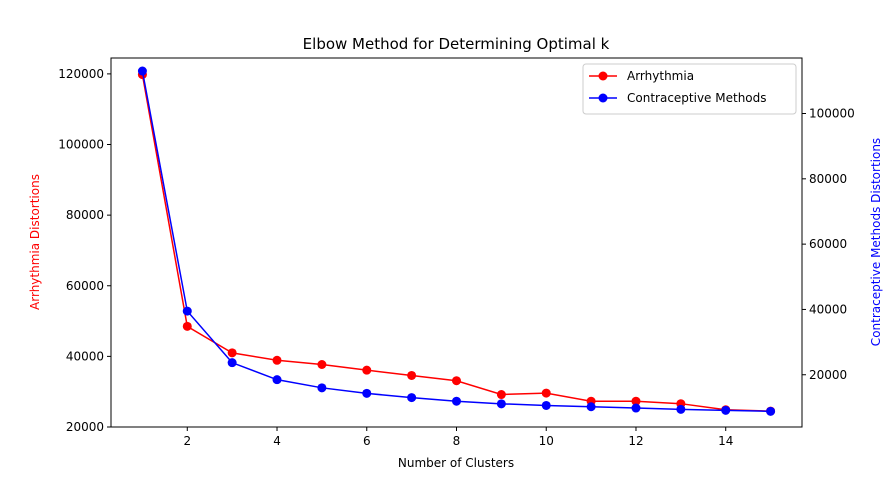  I want to click on y-left-tick-label: 20000, so click(85, 427).